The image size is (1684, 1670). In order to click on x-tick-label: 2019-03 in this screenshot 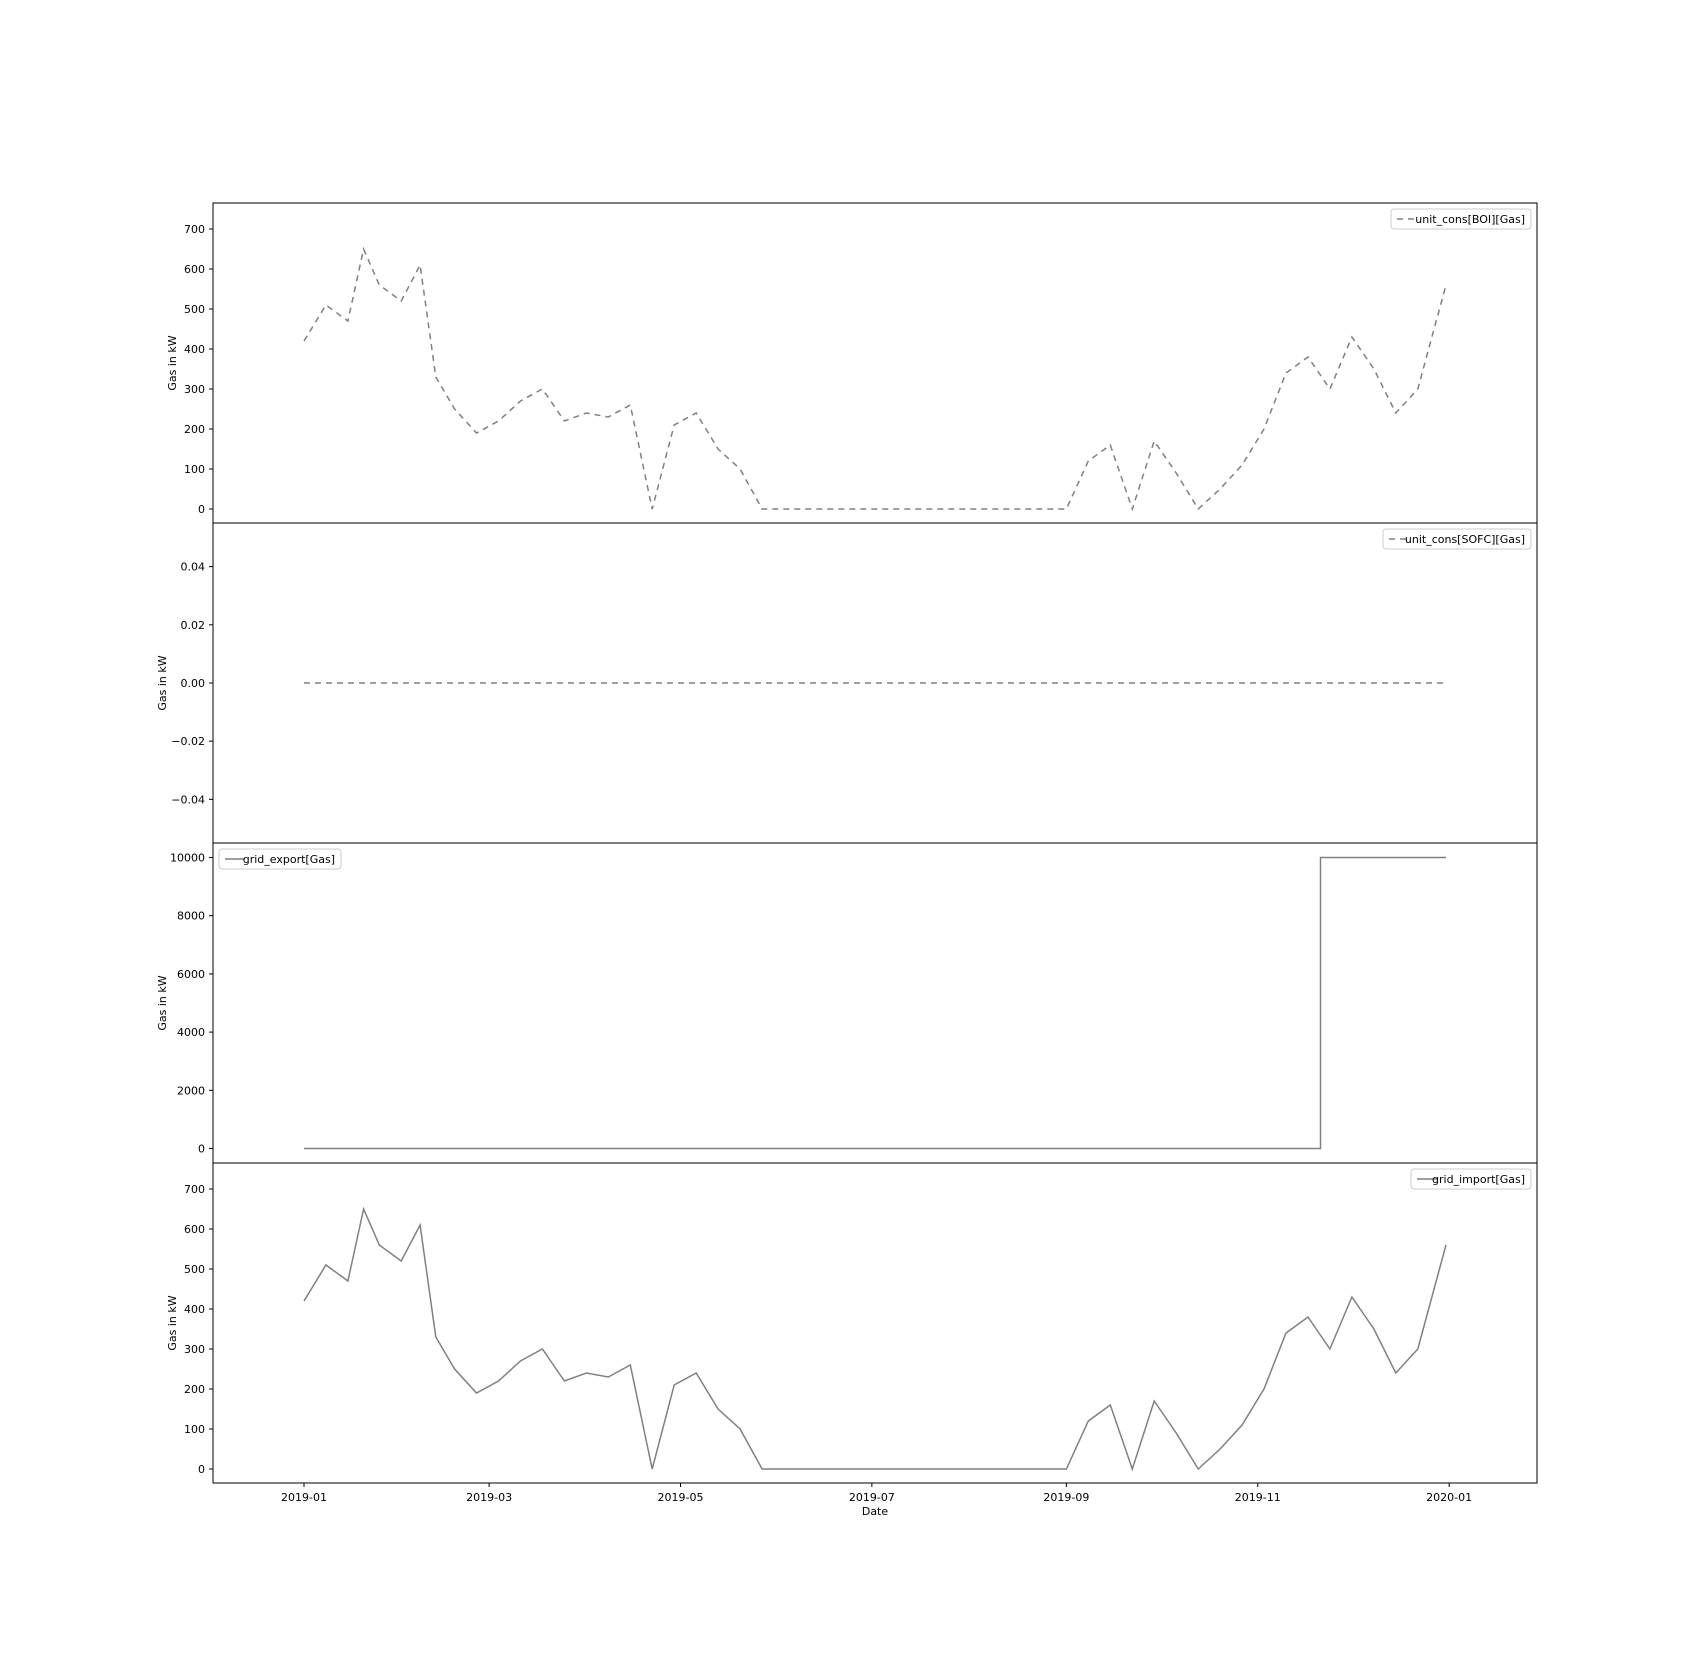, I will do `click(489, 1497)`.